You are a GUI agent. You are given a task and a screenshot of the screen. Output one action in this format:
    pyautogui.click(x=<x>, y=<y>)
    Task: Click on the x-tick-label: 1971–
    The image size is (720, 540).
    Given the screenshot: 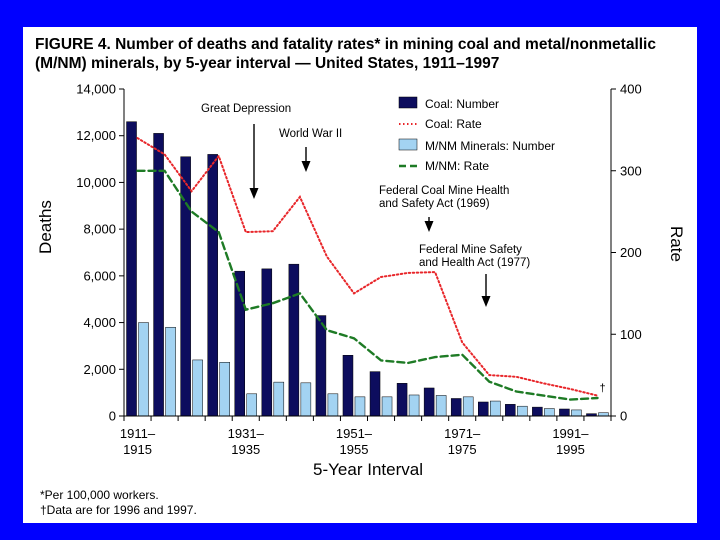 What is the action you would take?
    pyautogui.click(x=462, y=433)
    